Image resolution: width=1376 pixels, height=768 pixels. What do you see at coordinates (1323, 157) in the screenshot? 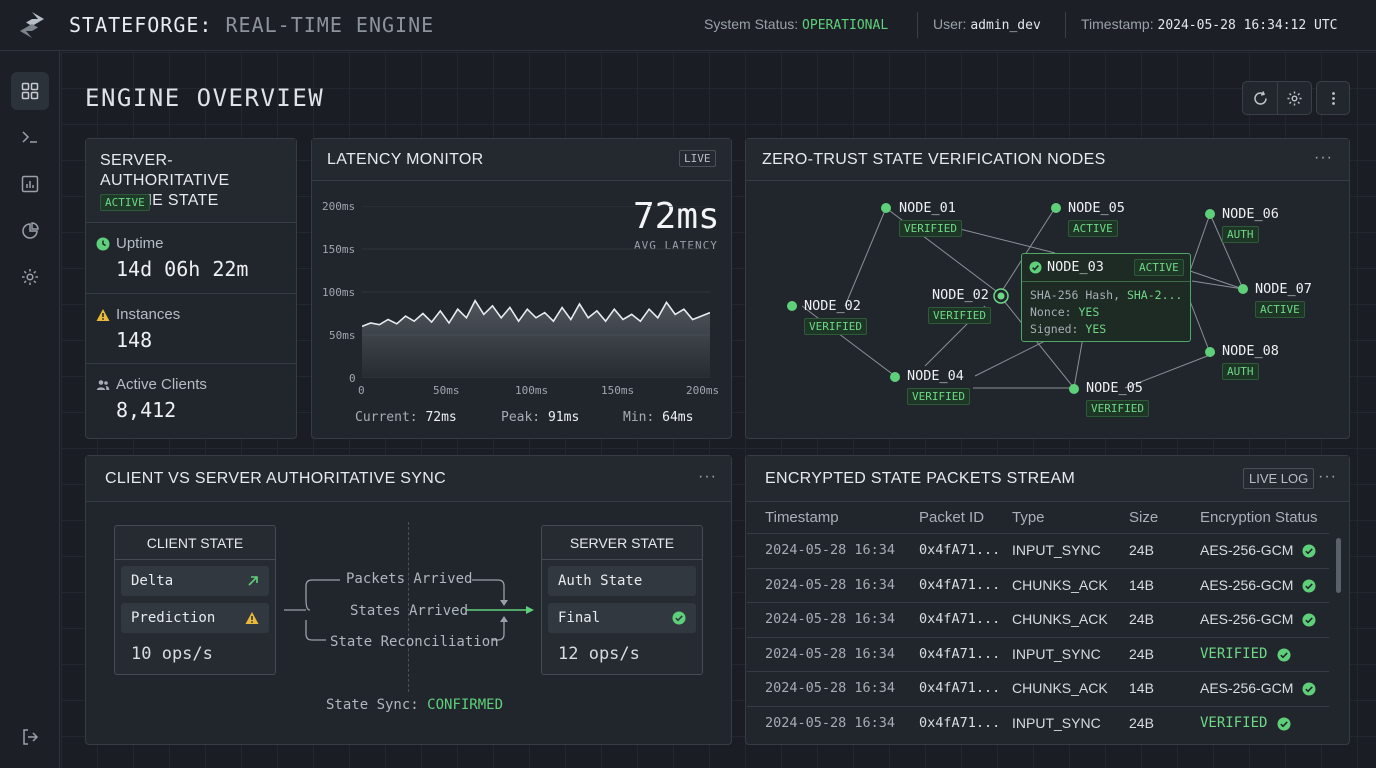
I see `nodes-more-button: ···` at bounding box center [1323, 157].